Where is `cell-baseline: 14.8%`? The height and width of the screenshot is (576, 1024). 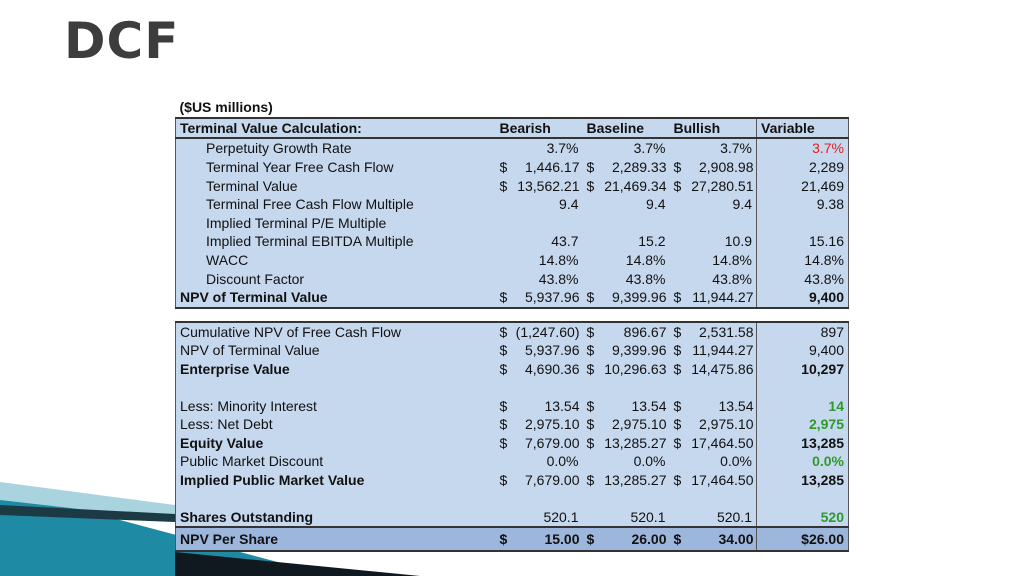 cell-baseline: 14.8% is located at coordinates (645, 260).